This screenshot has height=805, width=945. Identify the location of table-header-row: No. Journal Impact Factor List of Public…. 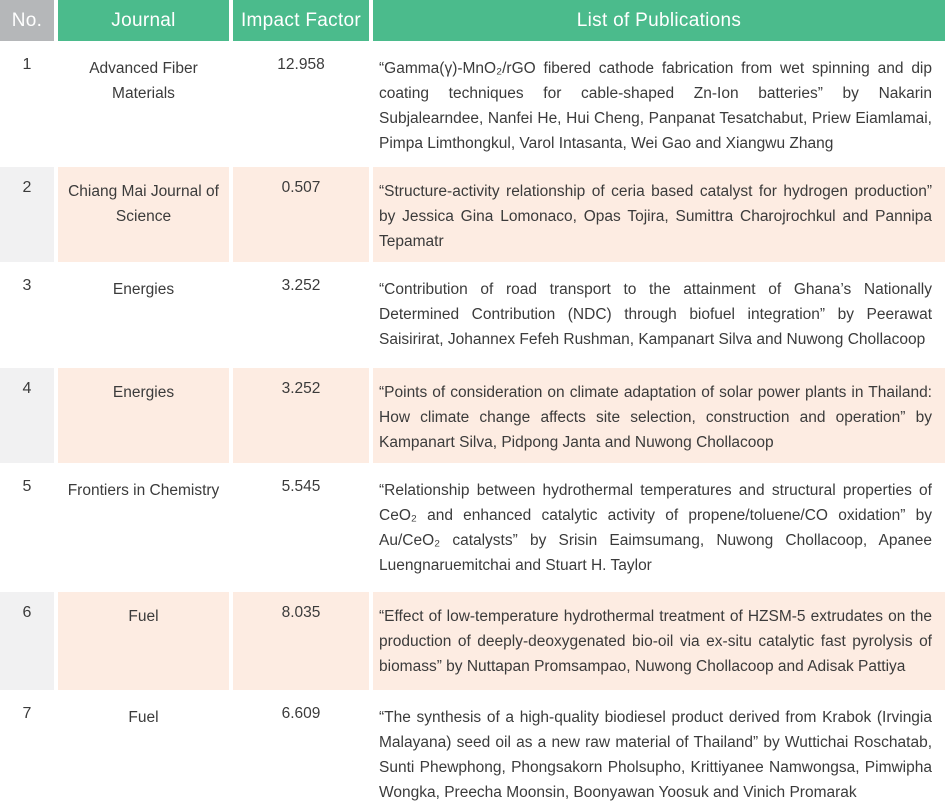
(472, 20).